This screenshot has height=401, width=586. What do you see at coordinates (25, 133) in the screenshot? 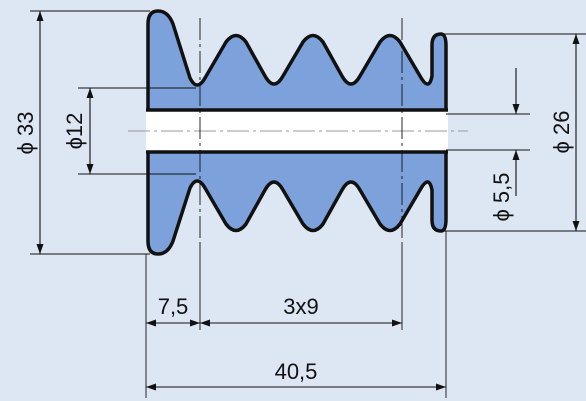
I see `label-outer-diameter: ϕ 33` at bounding box center [25, 133].